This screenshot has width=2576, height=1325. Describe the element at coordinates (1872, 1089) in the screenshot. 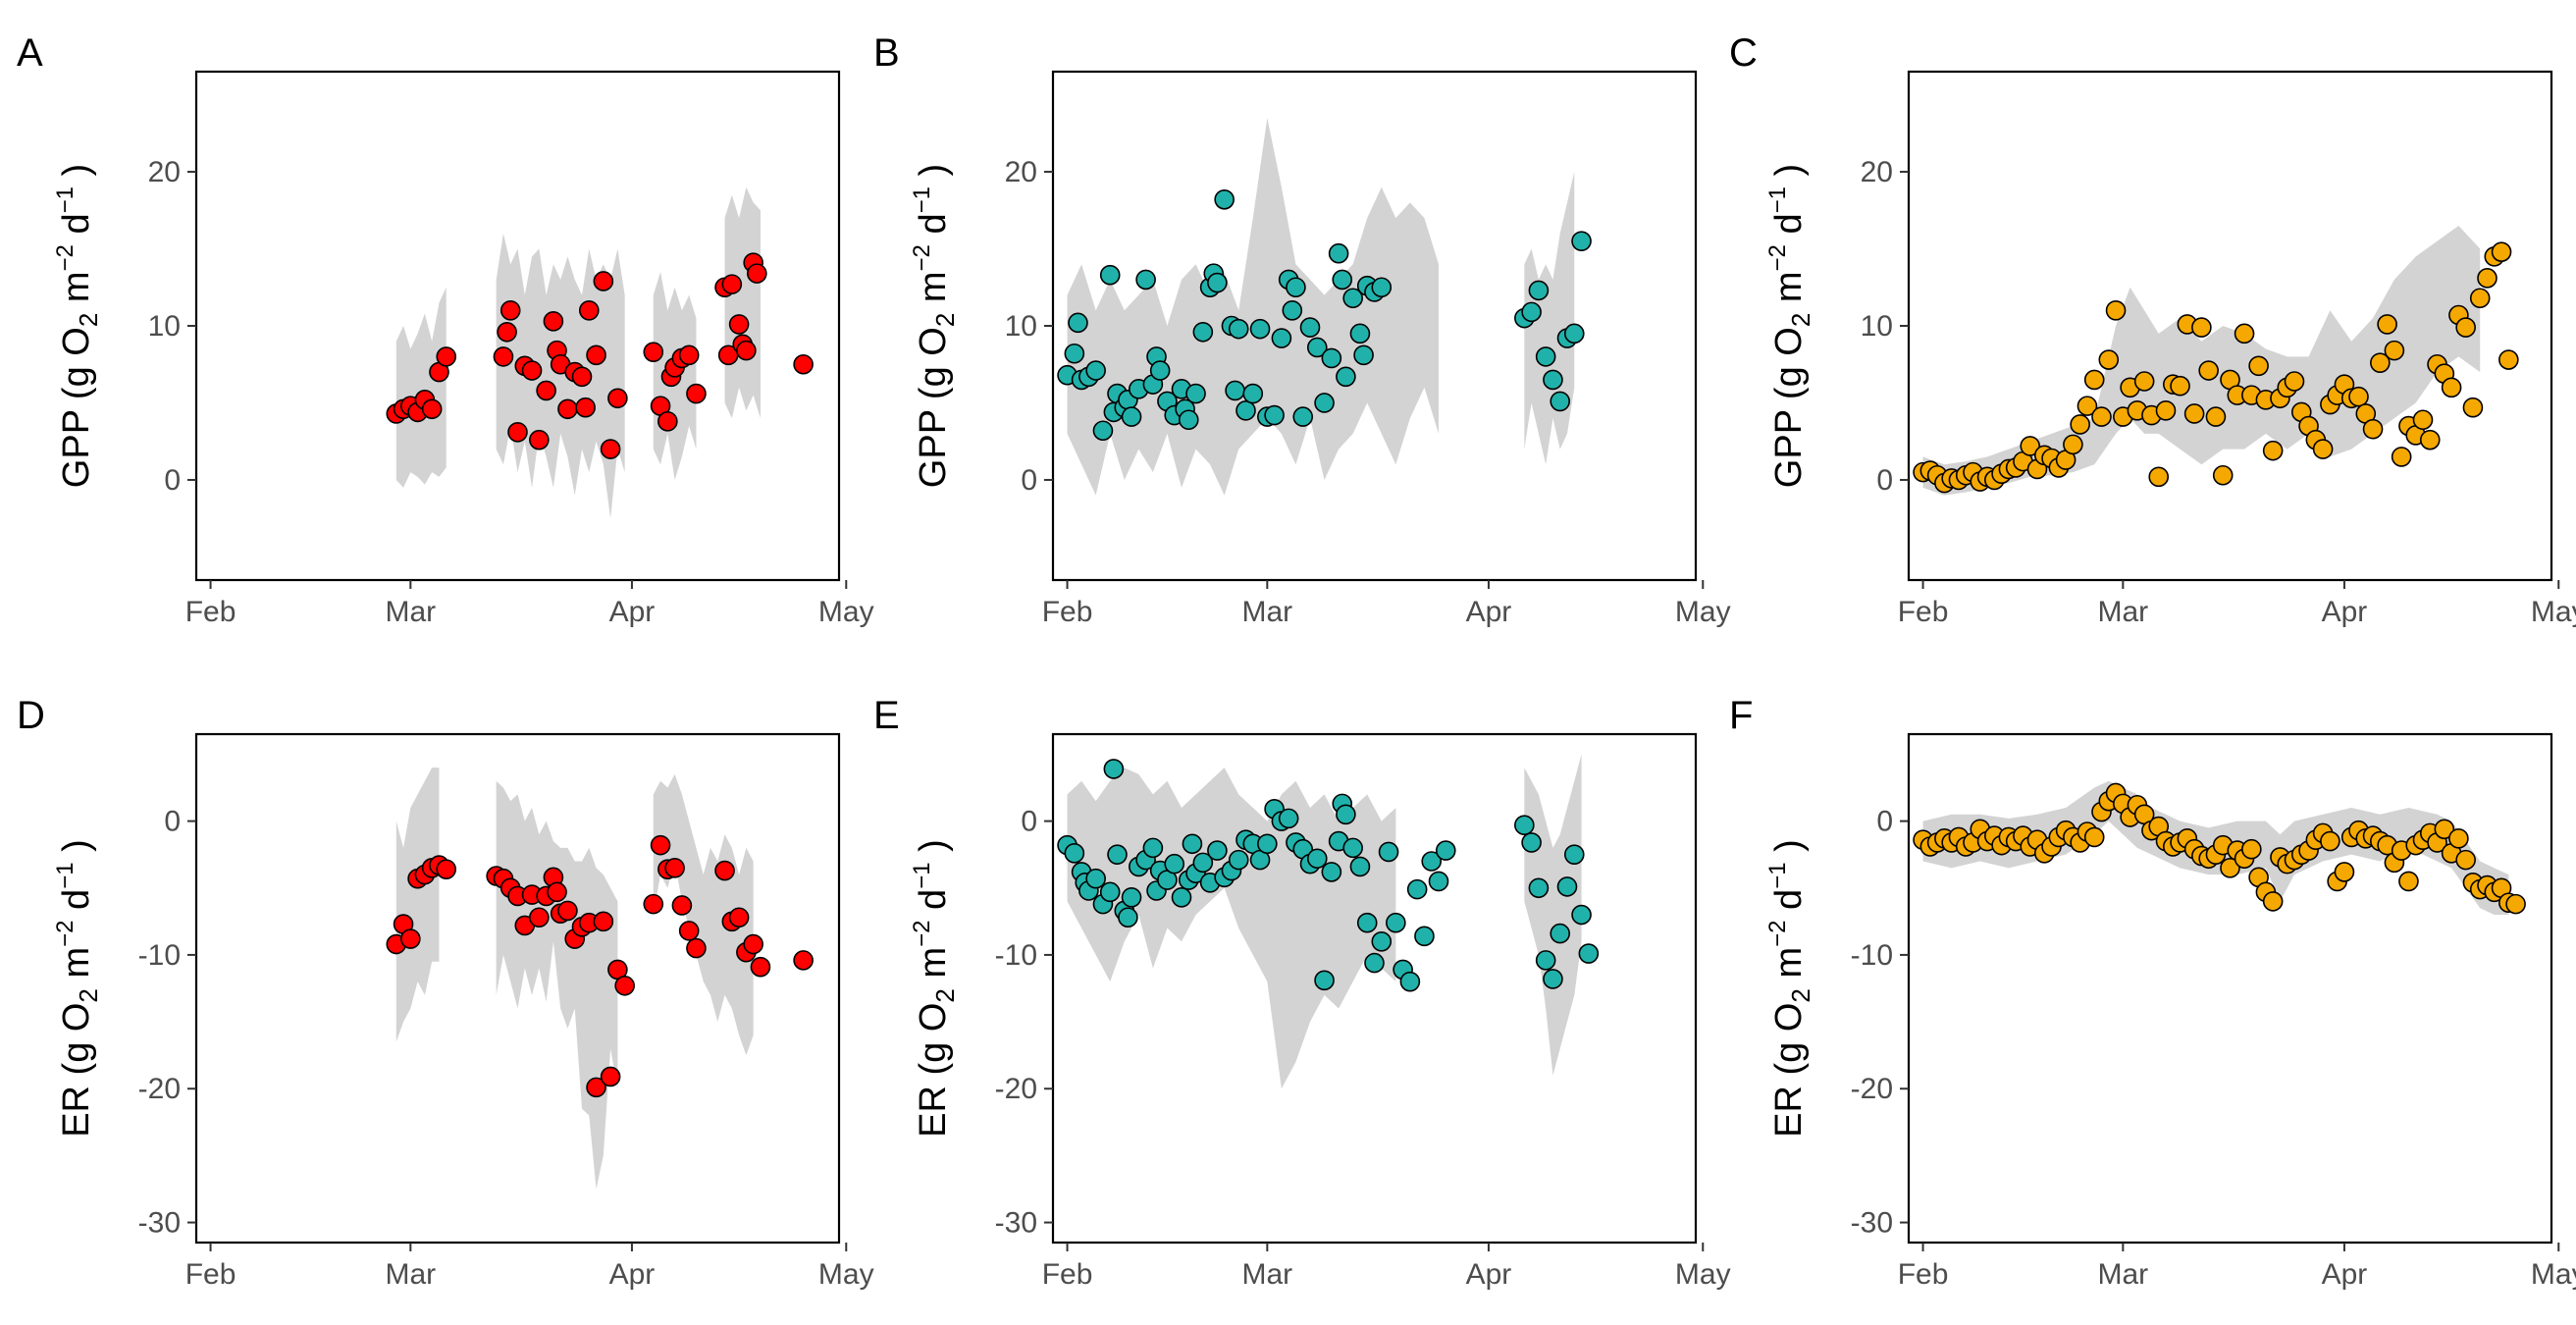

I see `y-tick-label: -20` at that location.